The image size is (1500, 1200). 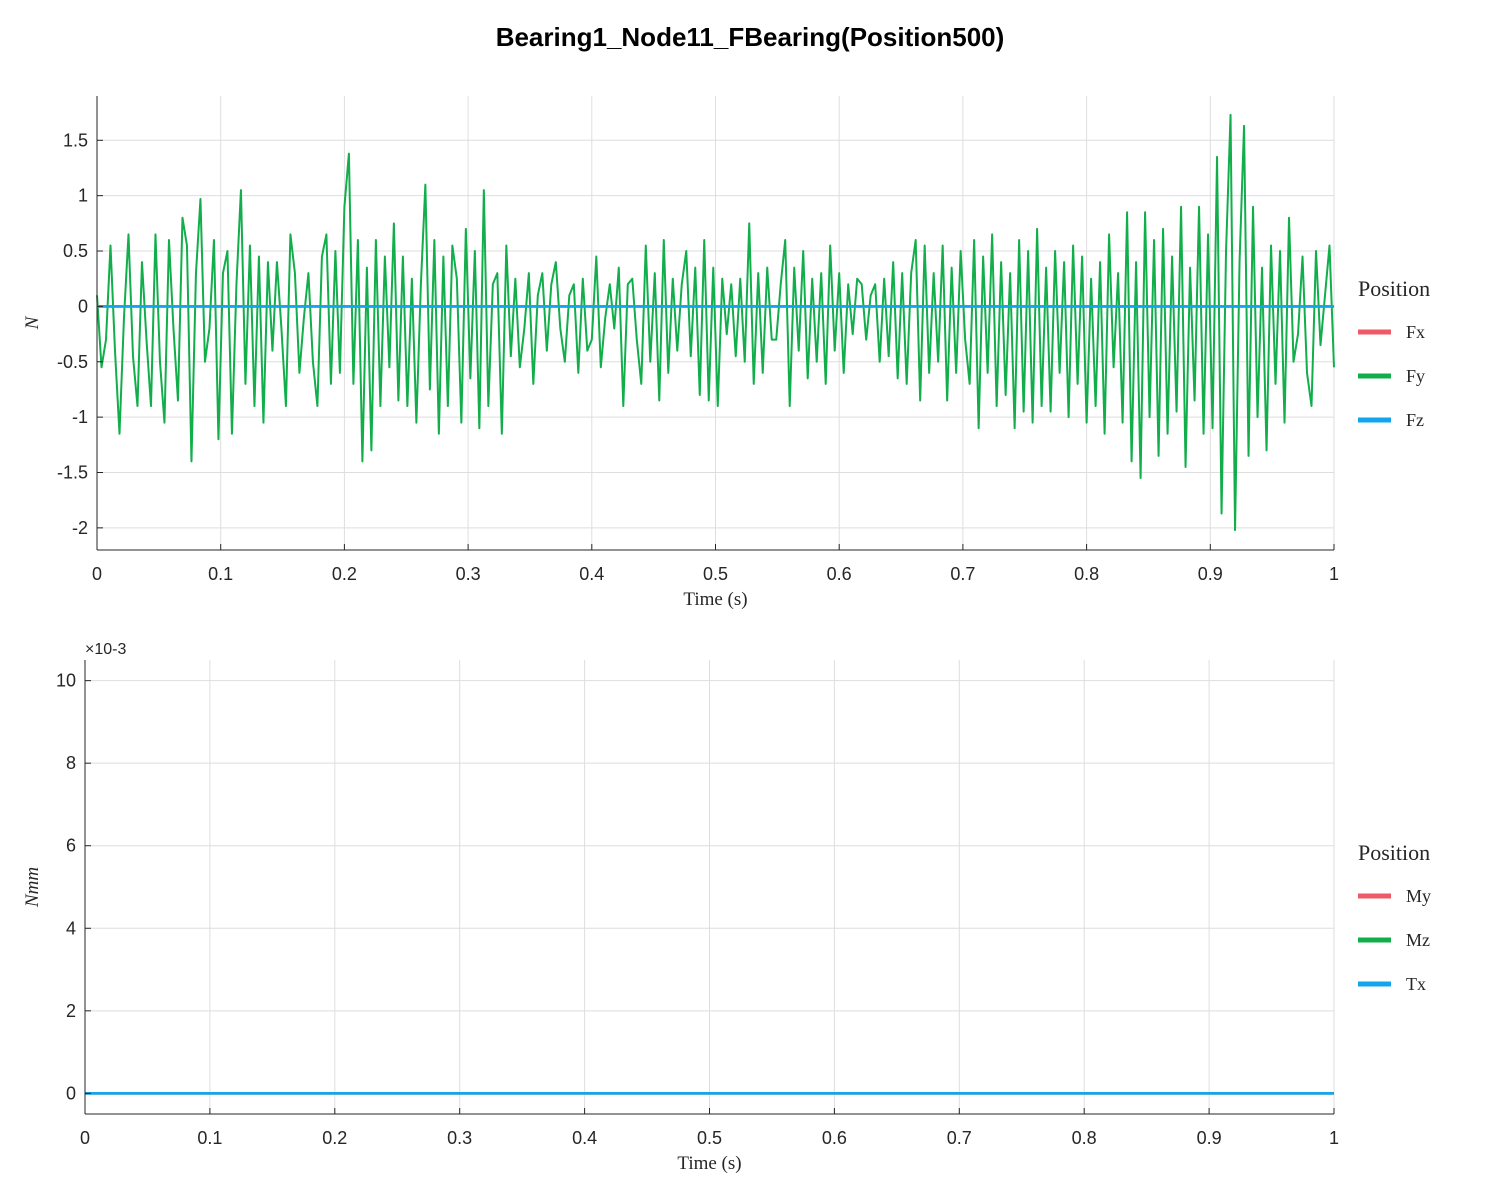 I want to click on axes1-y-tick-label: -2, so click(x=80, y=528).